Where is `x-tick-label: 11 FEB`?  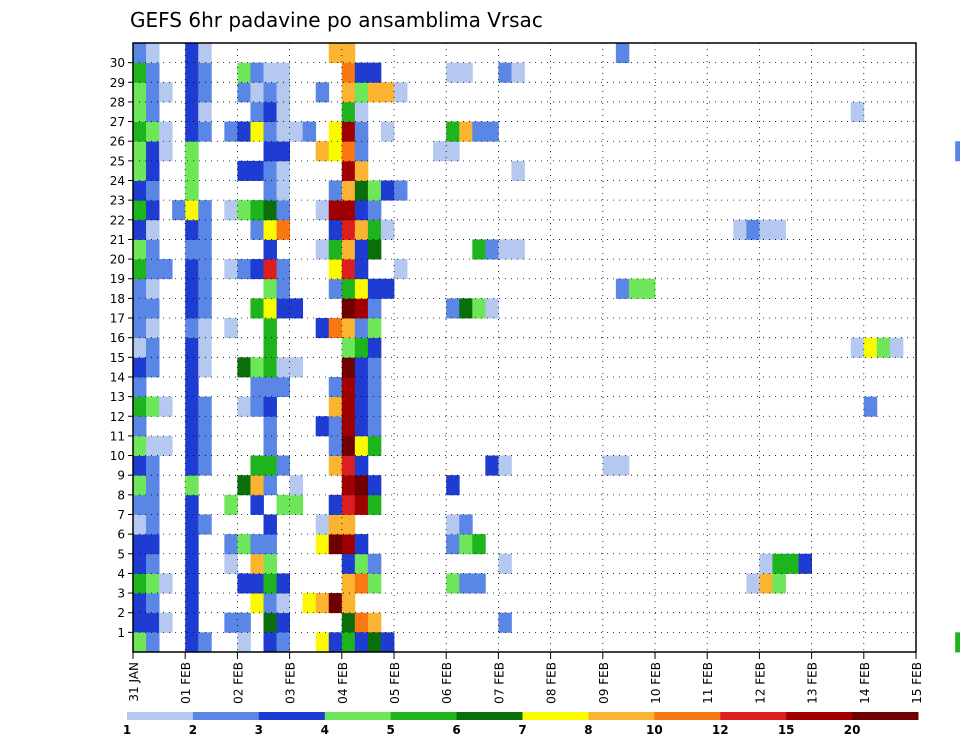
x-tick-label: 11 FEB is located at coordinates (708, 683).